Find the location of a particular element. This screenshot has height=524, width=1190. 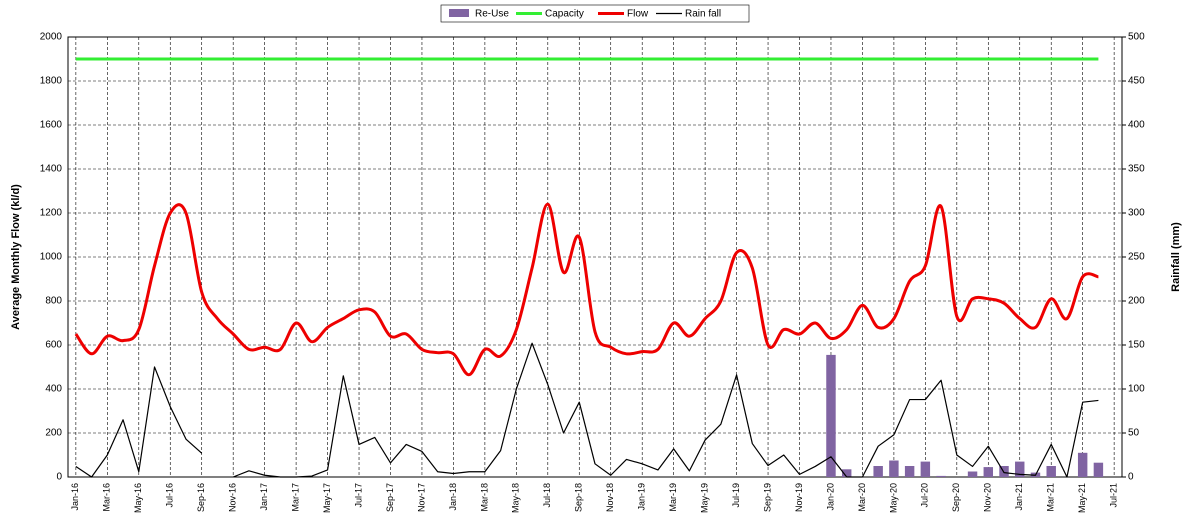

x-tick-label: Sep-17 is located at coordinates (390, 497).